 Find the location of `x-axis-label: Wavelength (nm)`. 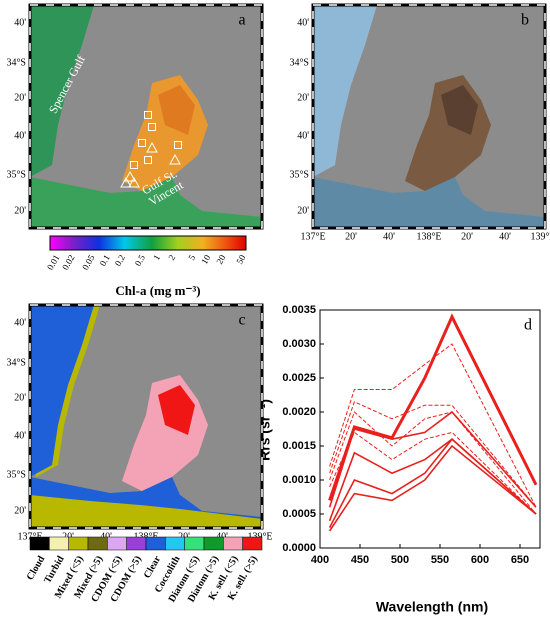

x-axis-label: Wavelength (nm) is located at coordinates (432, 607).